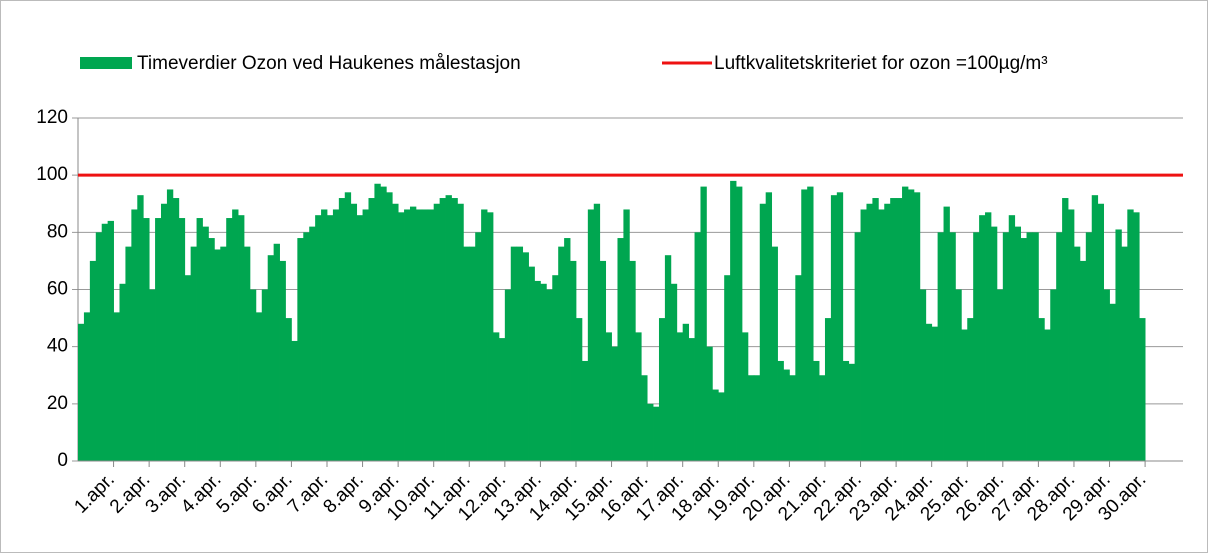  I want to click on y-tick-label: 60, so click(57, 289).